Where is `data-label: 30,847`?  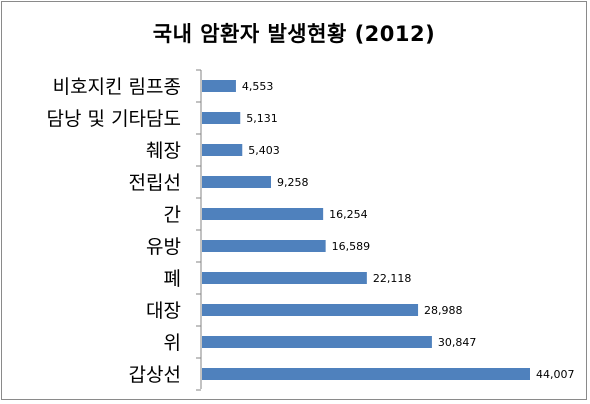
data-label: 30,847 is located at coordinates (457, 342).